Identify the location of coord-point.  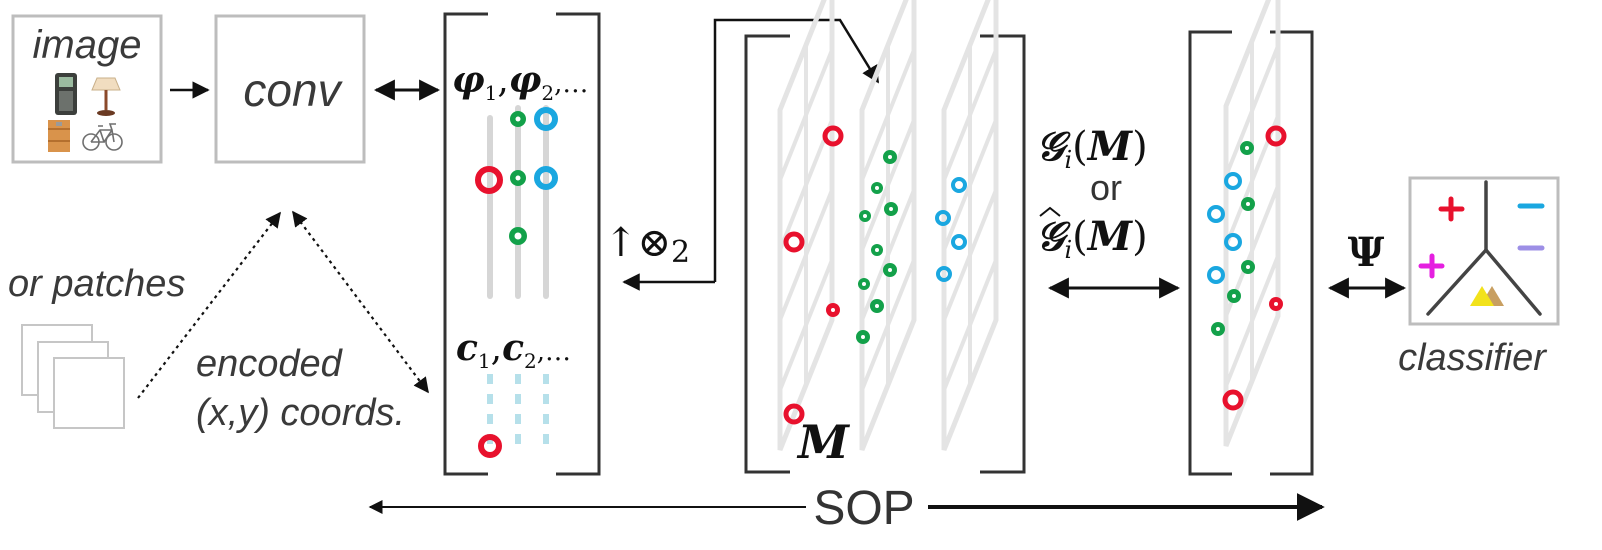
(490, 446).